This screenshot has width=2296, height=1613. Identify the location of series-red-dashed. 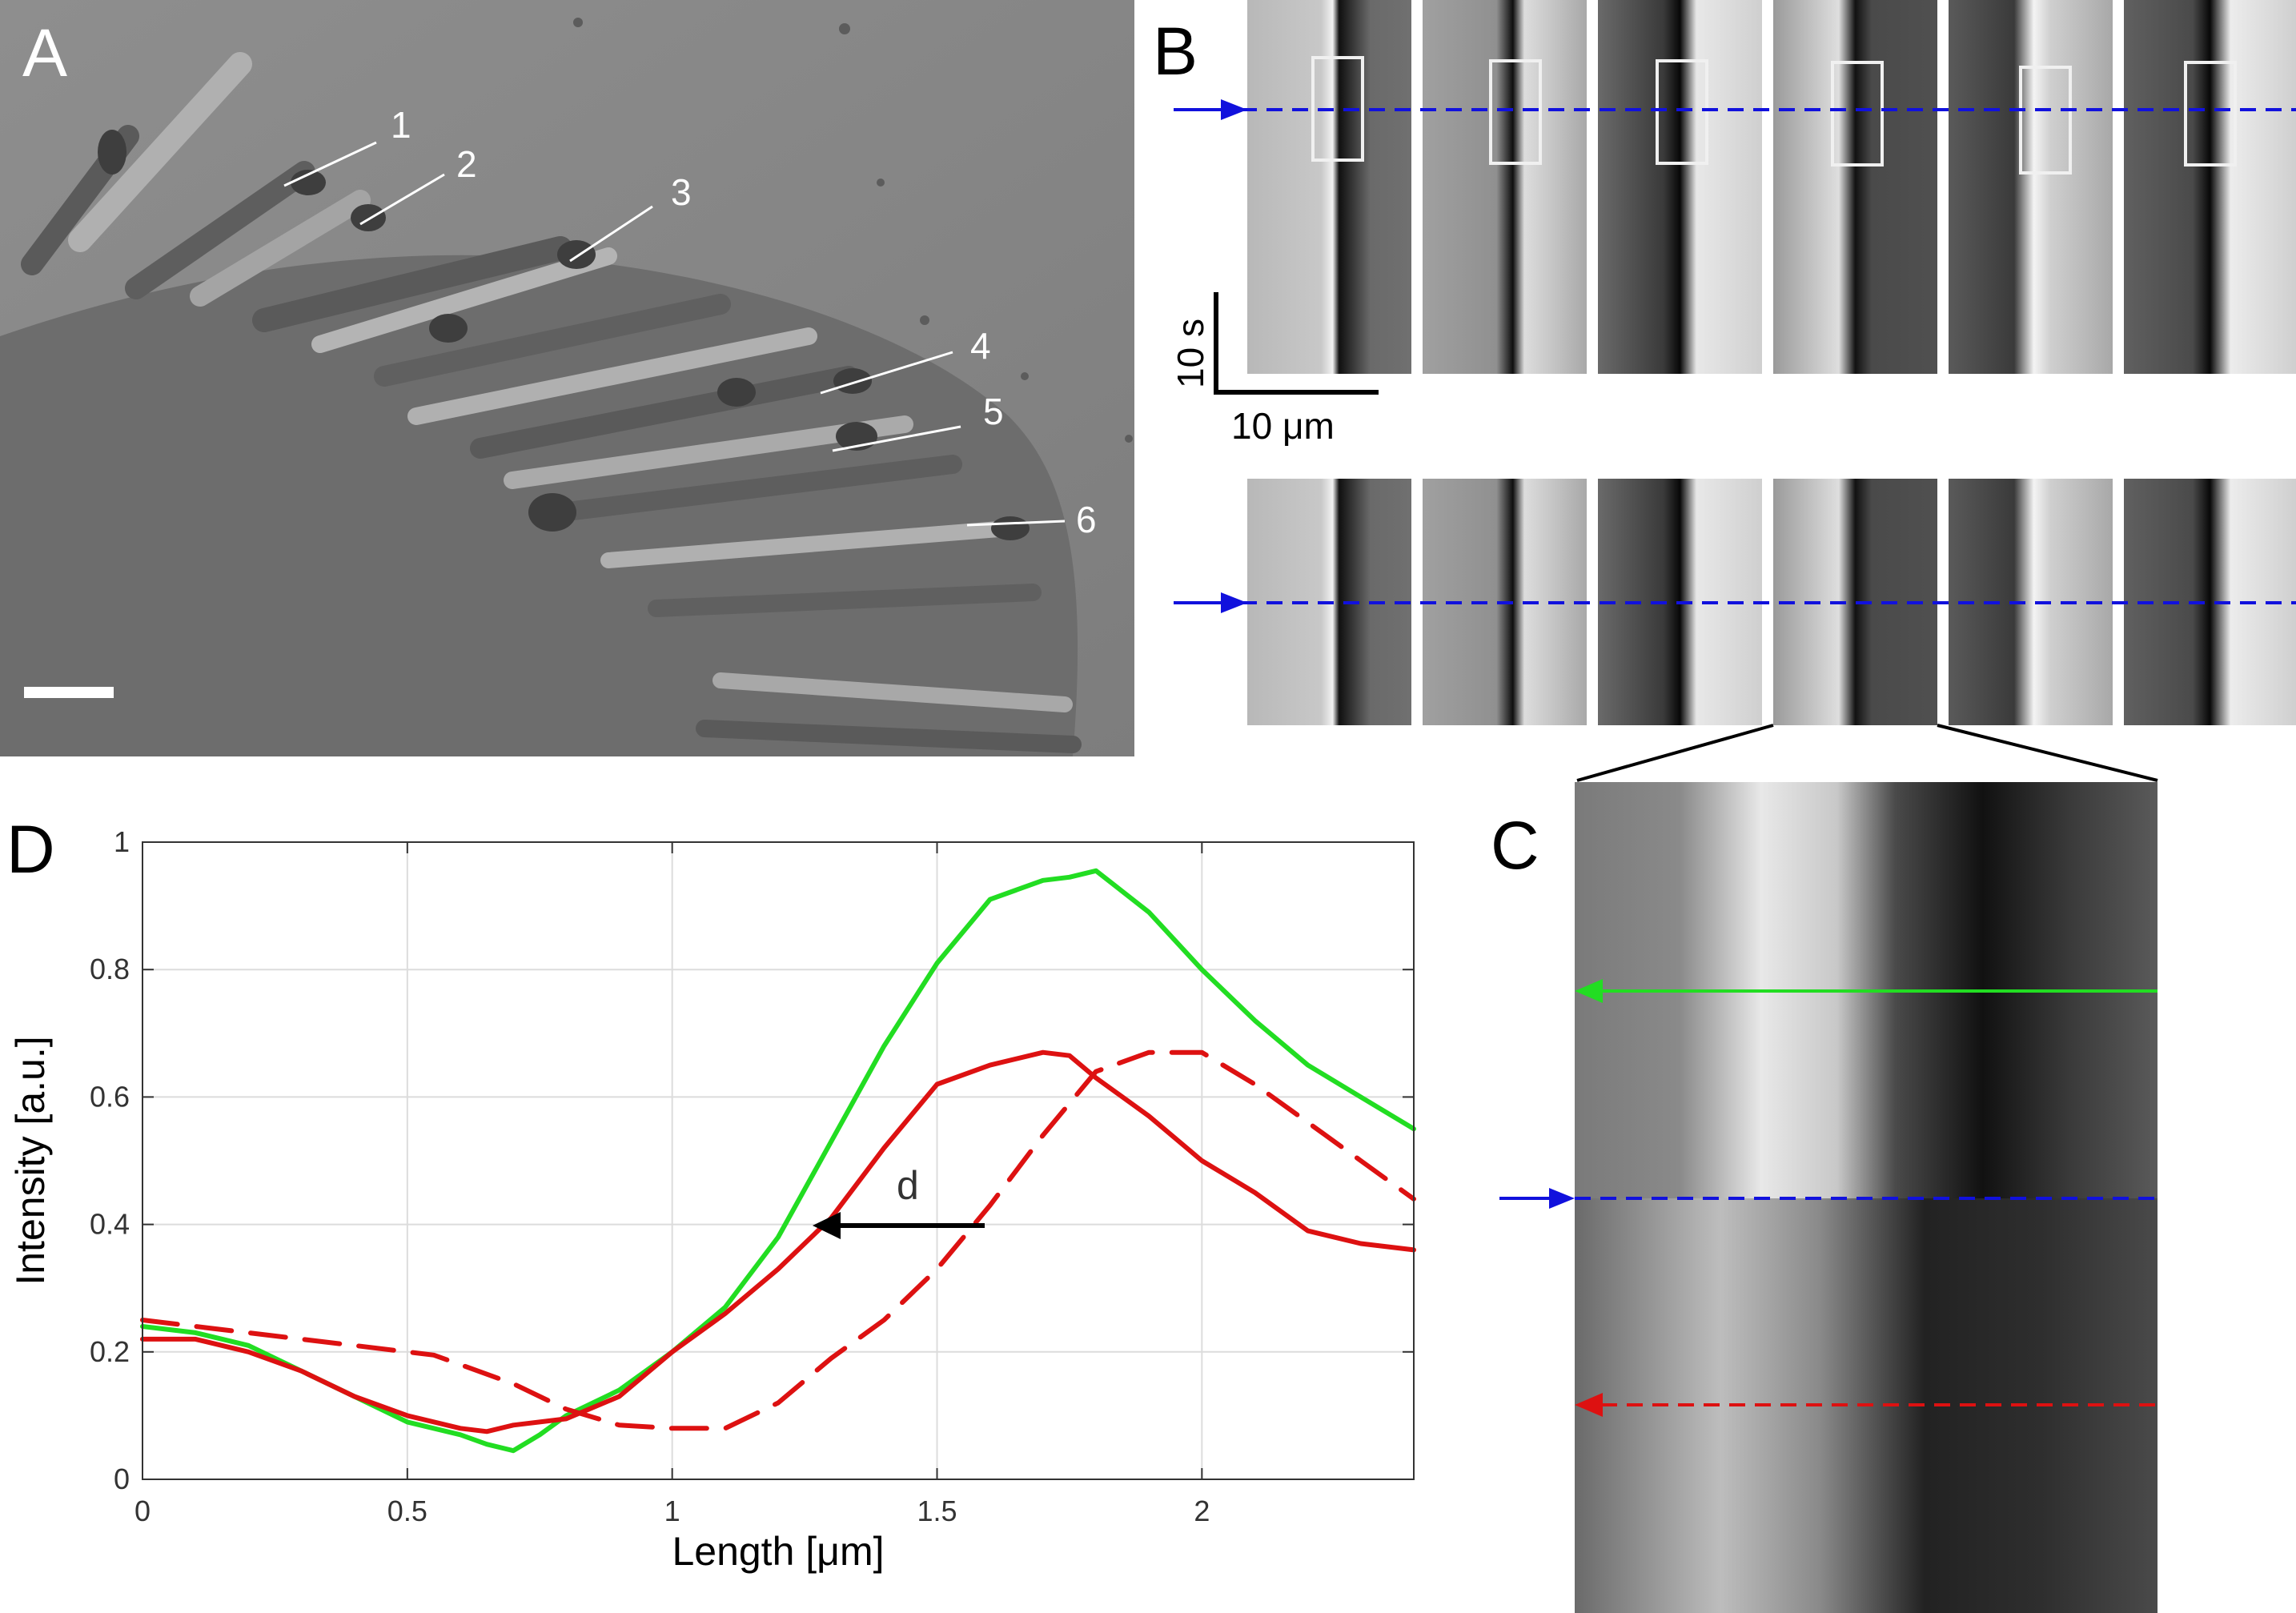
(778, 1240).